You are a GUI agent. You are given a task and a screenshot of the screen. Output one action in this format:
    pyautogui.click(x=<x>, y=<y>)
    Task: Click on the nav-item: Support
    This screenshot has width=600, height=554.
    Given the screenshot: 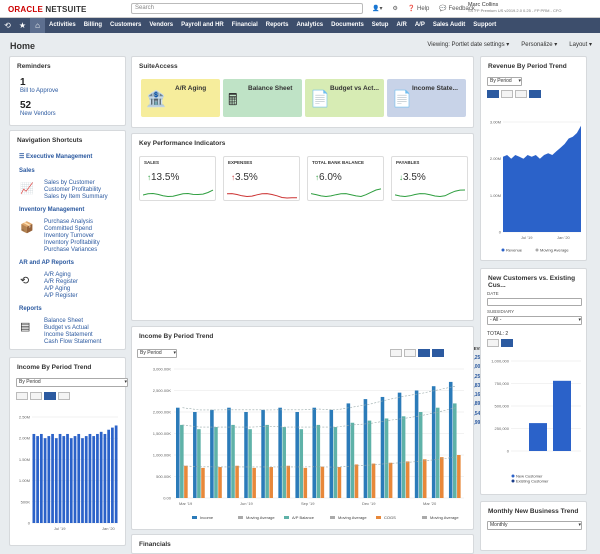 What is the action you would take?
    pyautogui.click(x=485, y=25)
    